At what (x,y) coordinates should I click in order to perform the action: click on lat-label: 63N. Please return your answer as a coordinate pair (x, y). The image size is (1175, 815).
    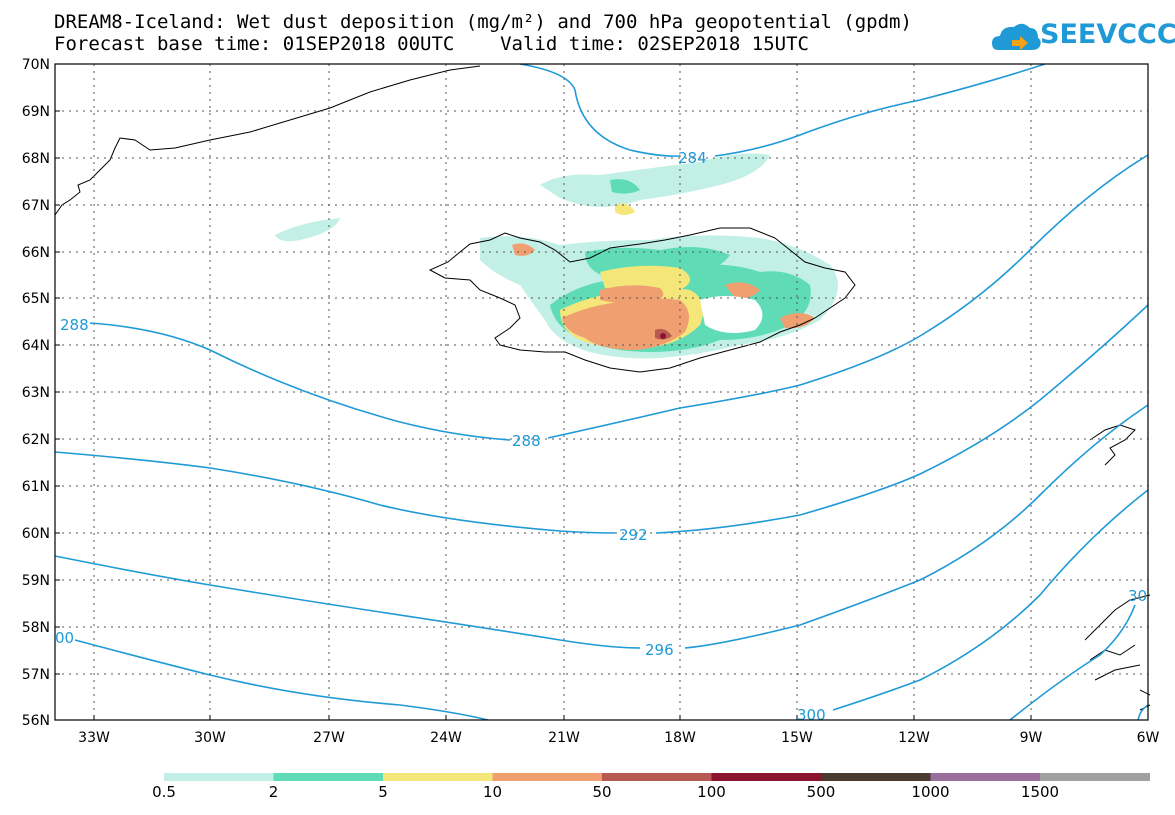
    Looking at the image, I should click on (36, 393).